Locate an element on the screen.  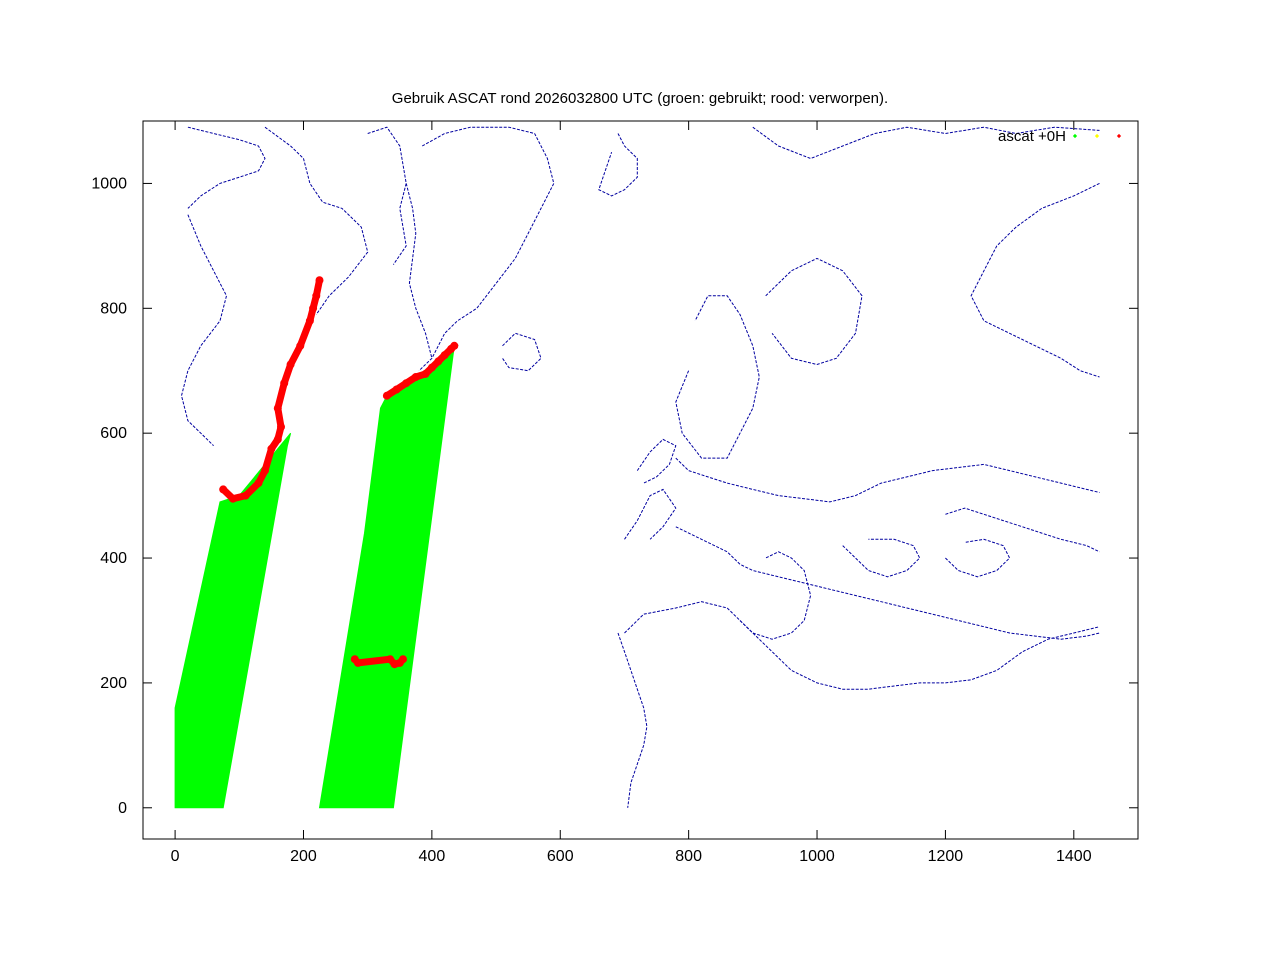
legend-marker-rejected is located at coordinates (1119, 136).